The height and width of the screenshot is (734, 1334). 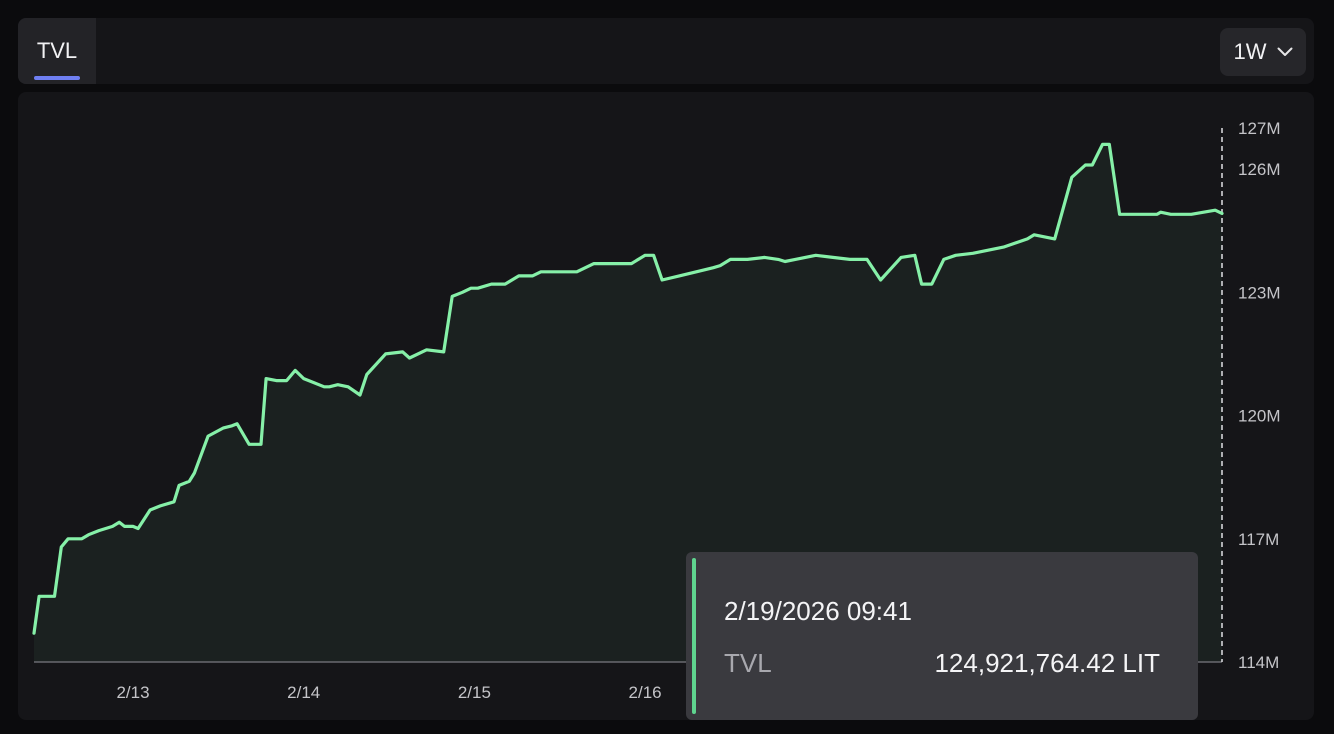 I want to click on x-tick-label: 2/13, so click(x=132, y=692).